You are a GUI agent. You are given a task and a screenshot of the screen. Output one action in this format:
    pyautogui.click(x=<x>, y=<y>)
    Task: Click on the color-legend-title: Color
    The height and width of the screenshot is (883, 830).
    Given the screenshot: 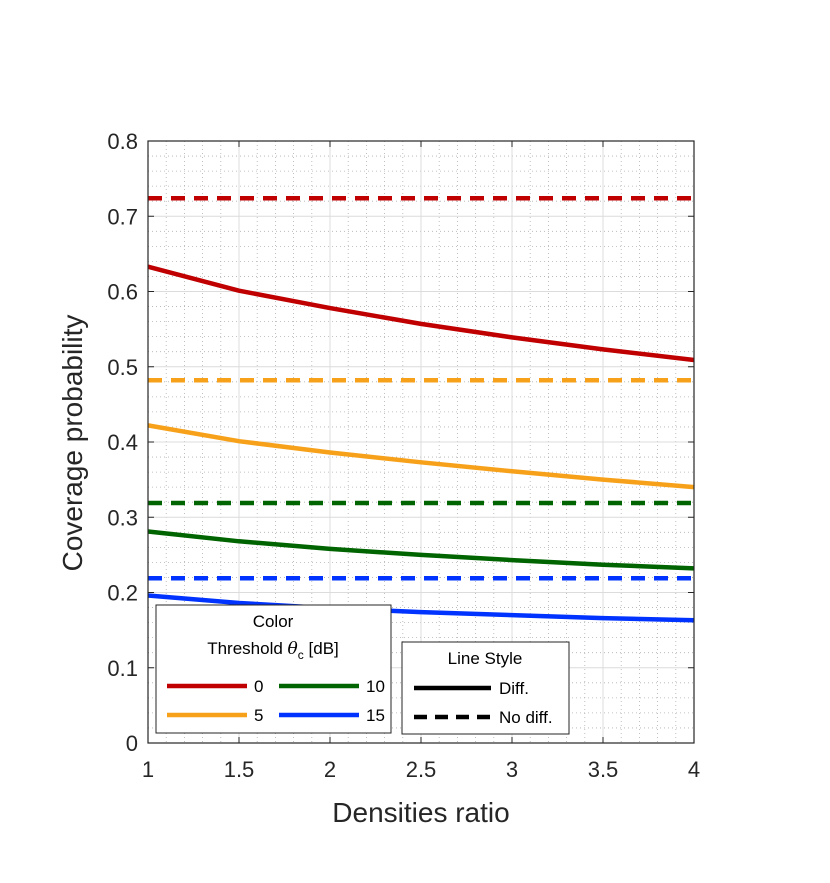 What is the action you would take?
    pyautogui.click(x=273, y=621)
    